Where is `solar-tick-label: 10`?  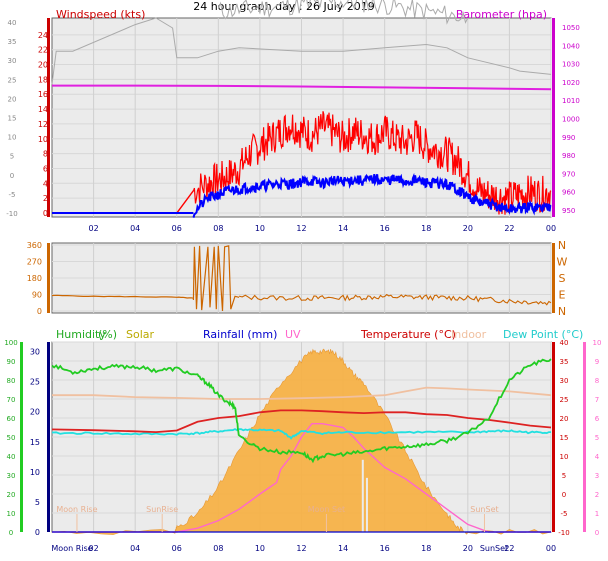
solar-tick-label: 10 is located at coordinates (35, 472).